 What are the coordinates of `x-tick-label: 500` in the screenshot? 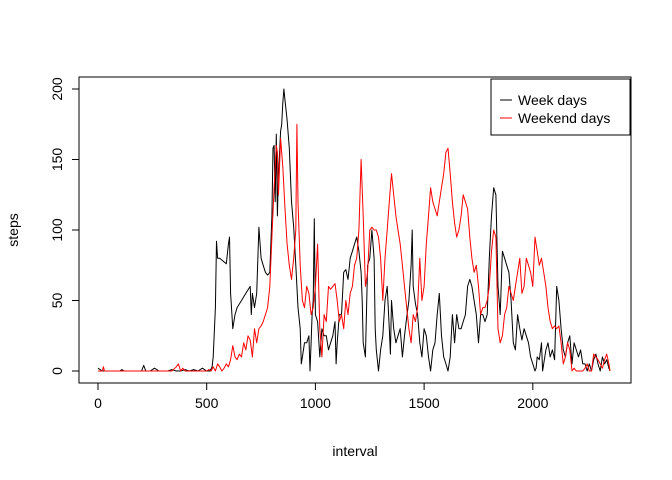 It's located at (207, 403).